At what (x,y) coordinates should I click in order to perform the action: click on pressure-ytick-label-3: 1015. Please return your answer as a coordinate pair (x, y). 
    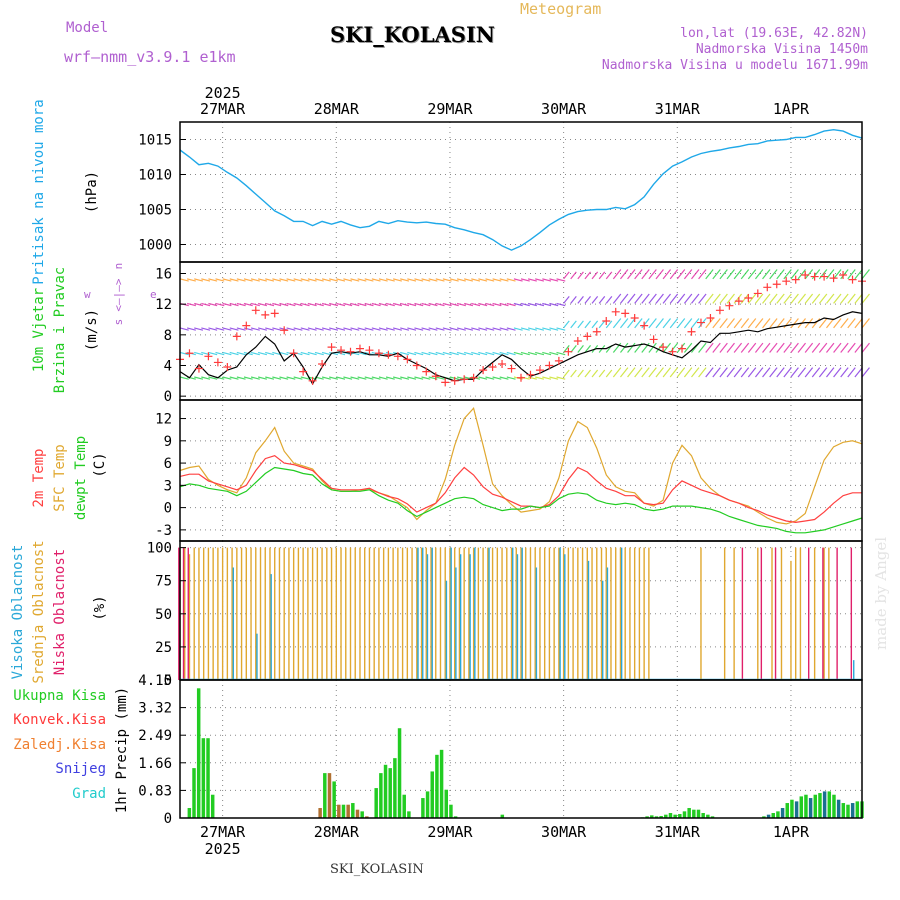
    Looking at the image, I should click on (155, 141).